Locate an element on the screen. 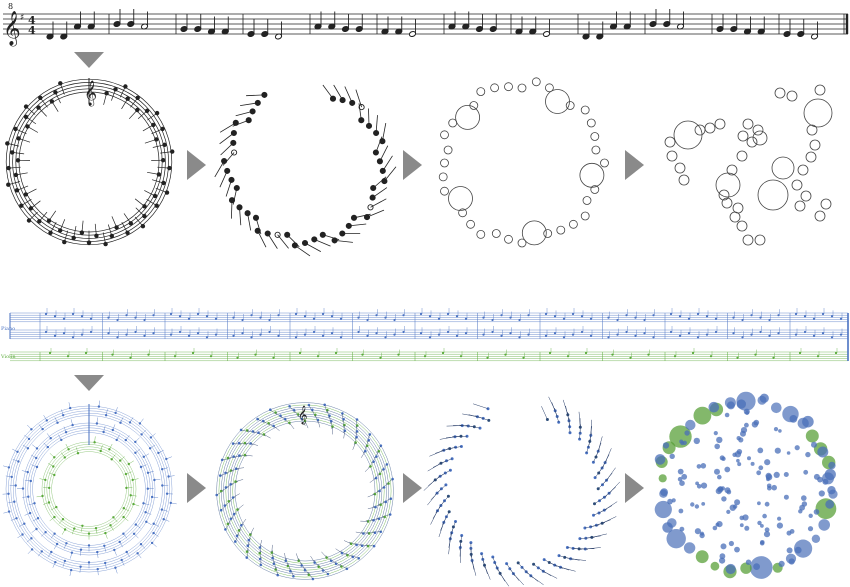  circular-score-merged-stage: 𝄞 is located at coordinates (304, 491).